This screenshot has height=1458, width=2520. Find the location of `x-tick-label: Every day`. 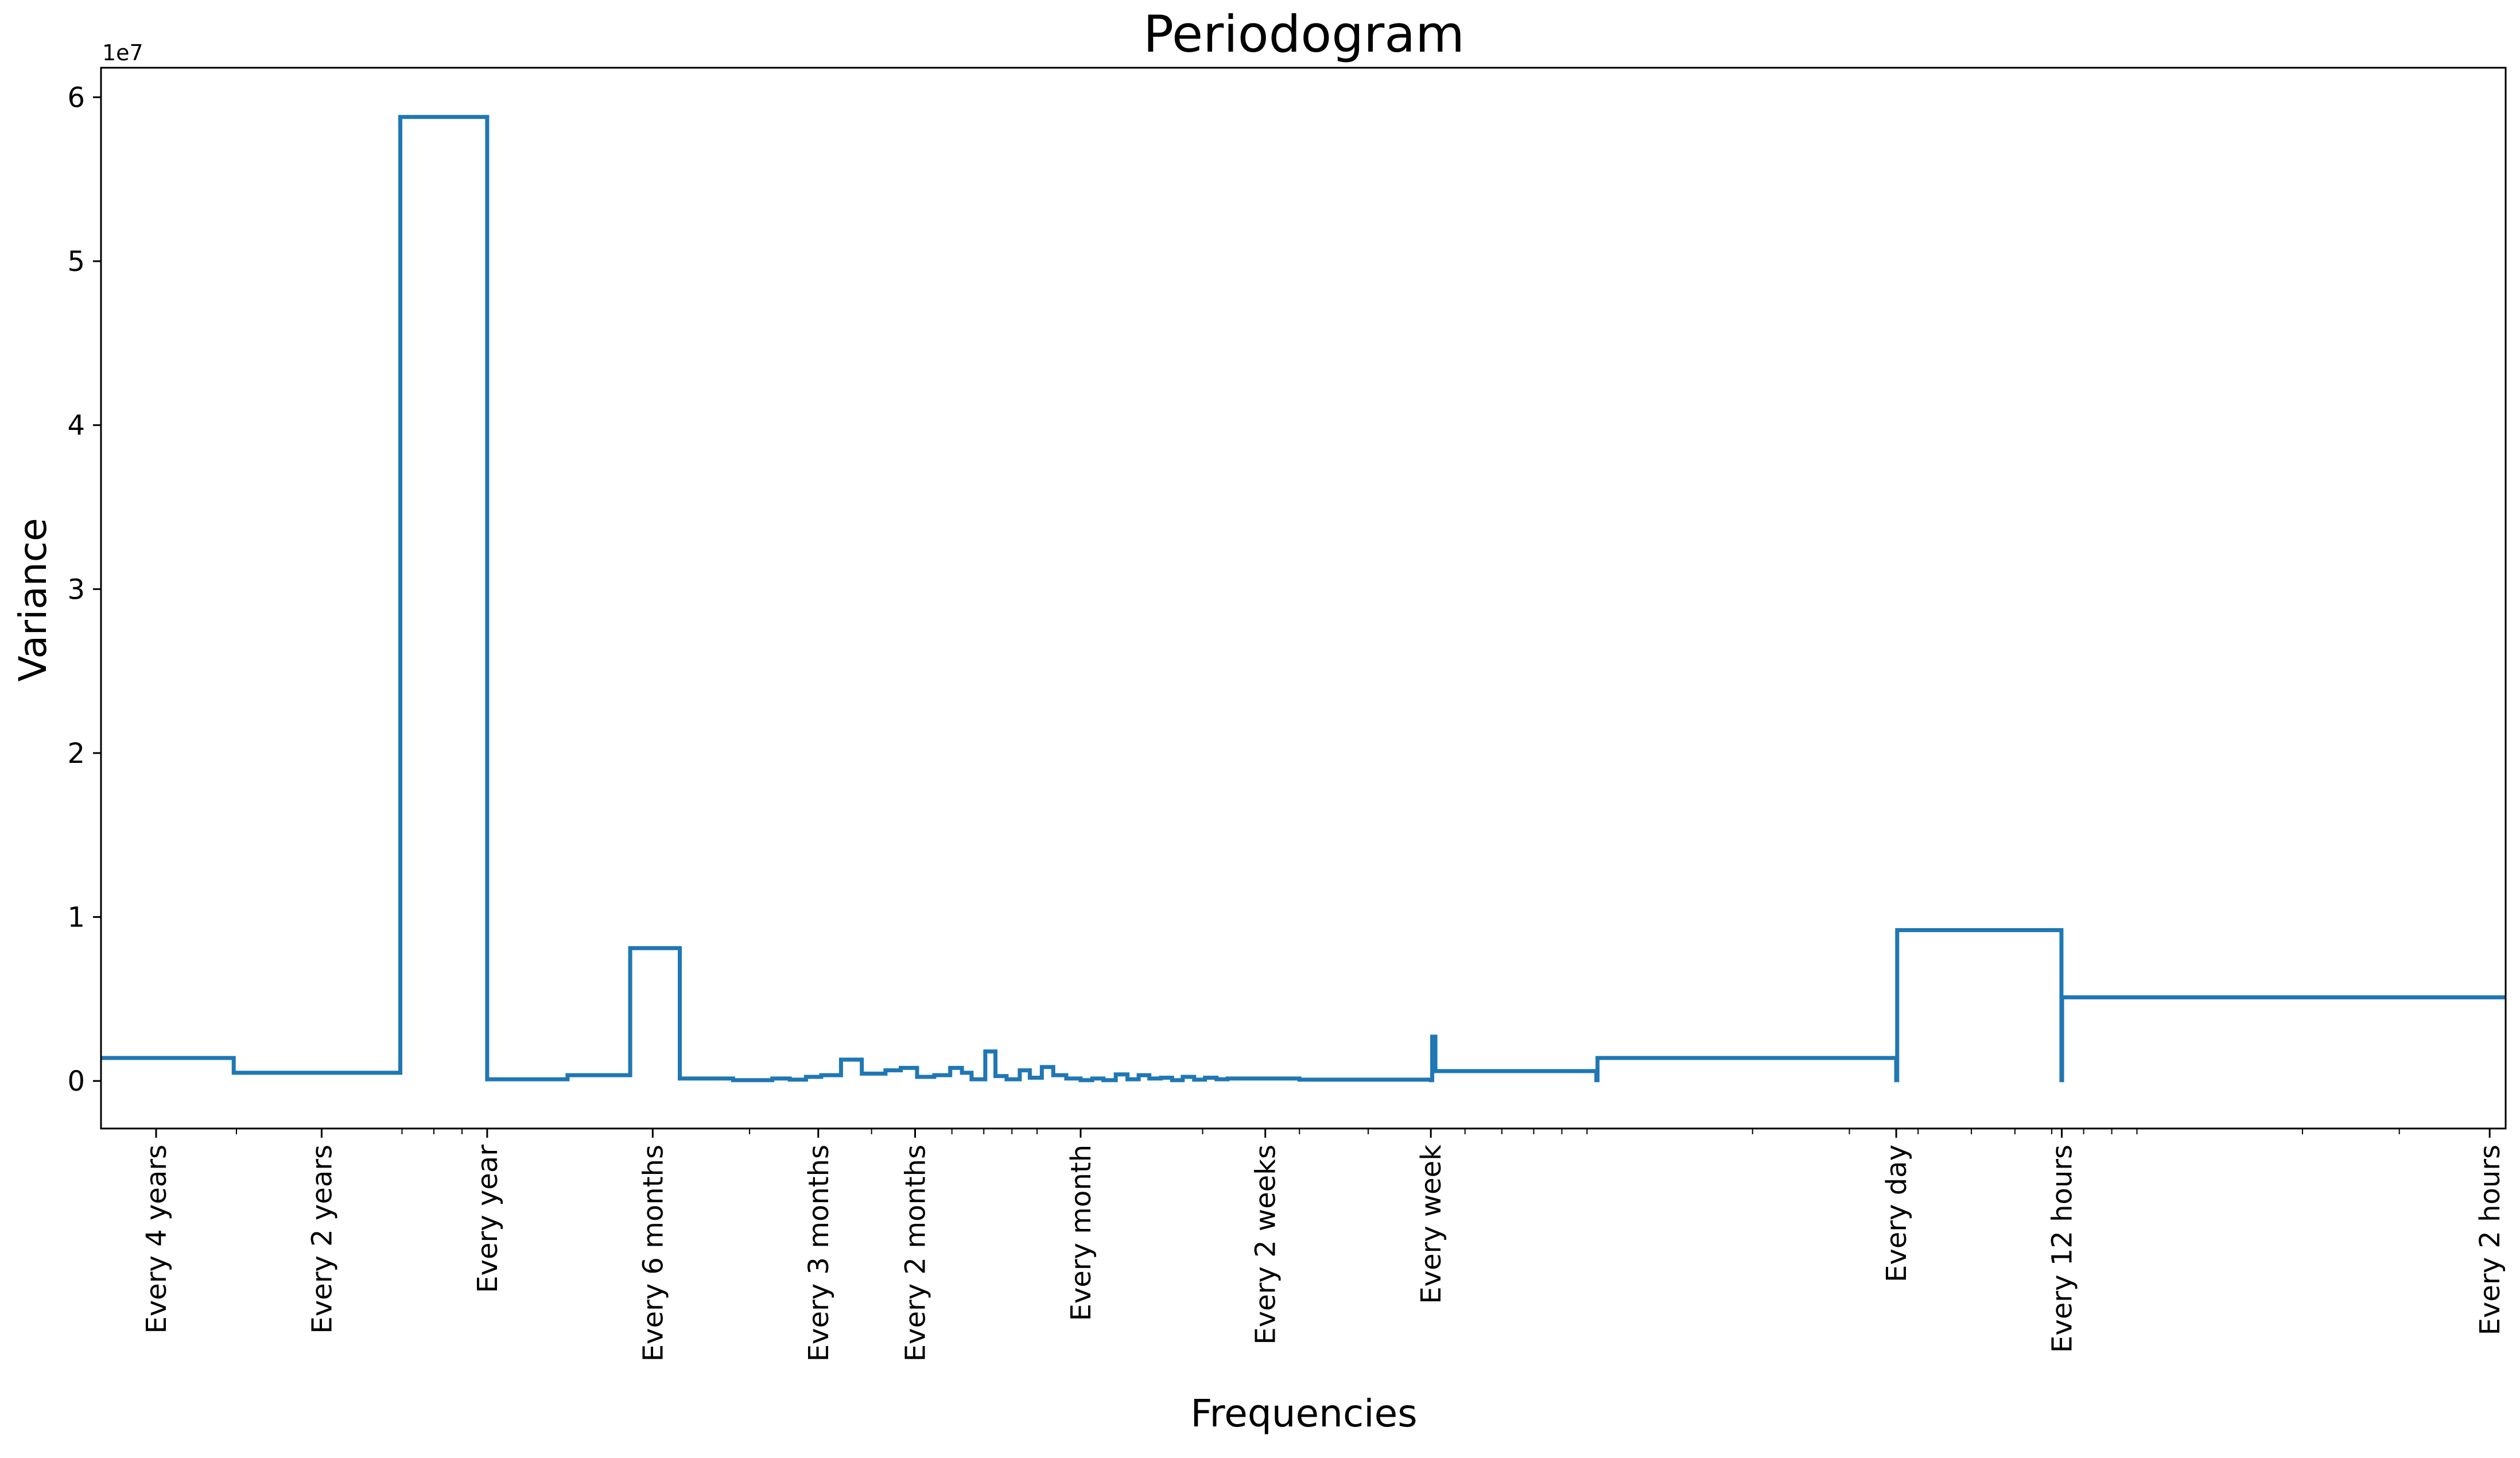

x-tick-label: Every day is located at coordinates (1897, 1213).